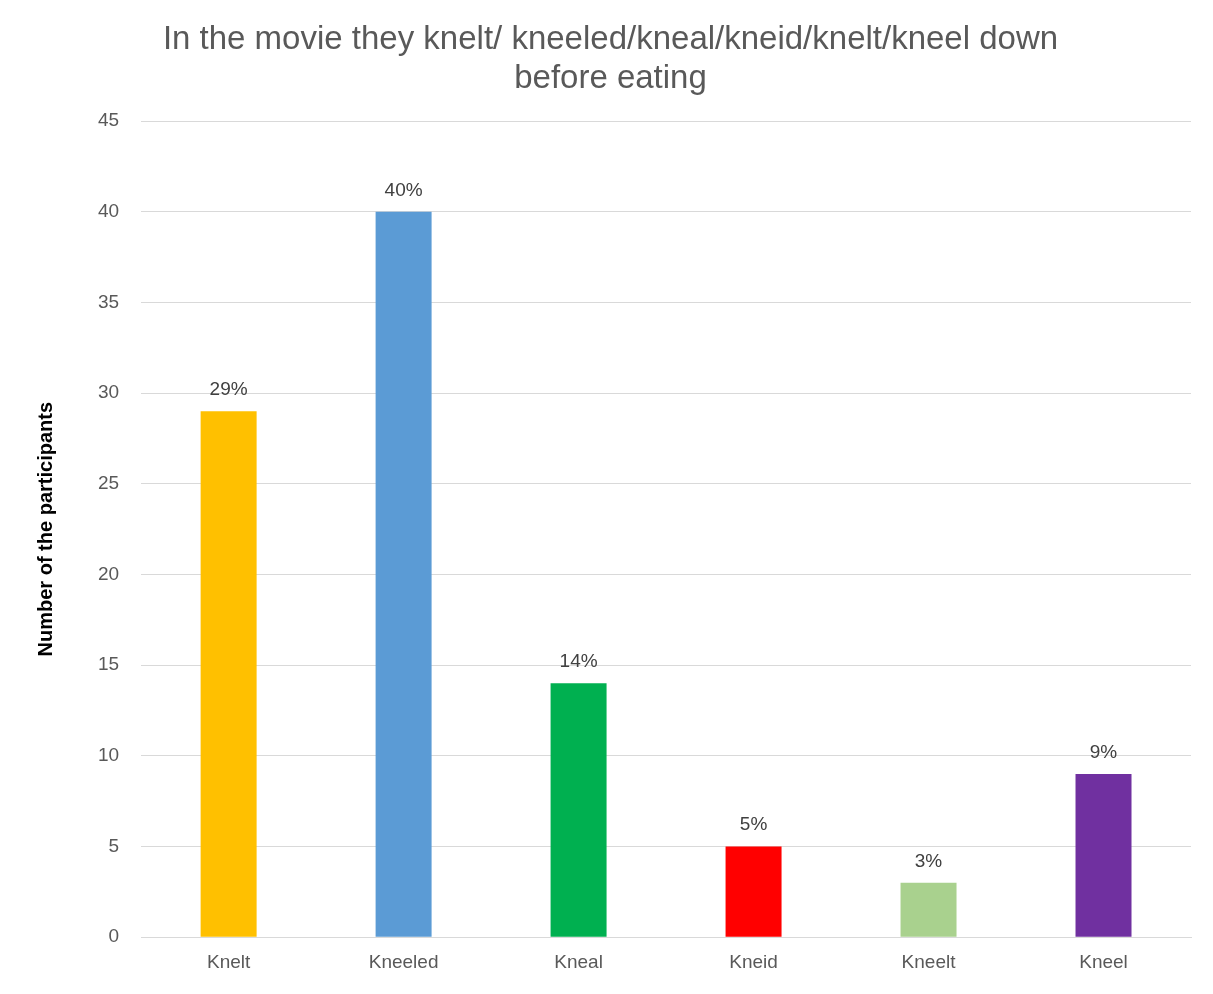 The width and height of the screenshot is (1213, 994). Describe the element at coordinates (108, 211) in the screenshot. I see `y-tick-label: 40` at that location.